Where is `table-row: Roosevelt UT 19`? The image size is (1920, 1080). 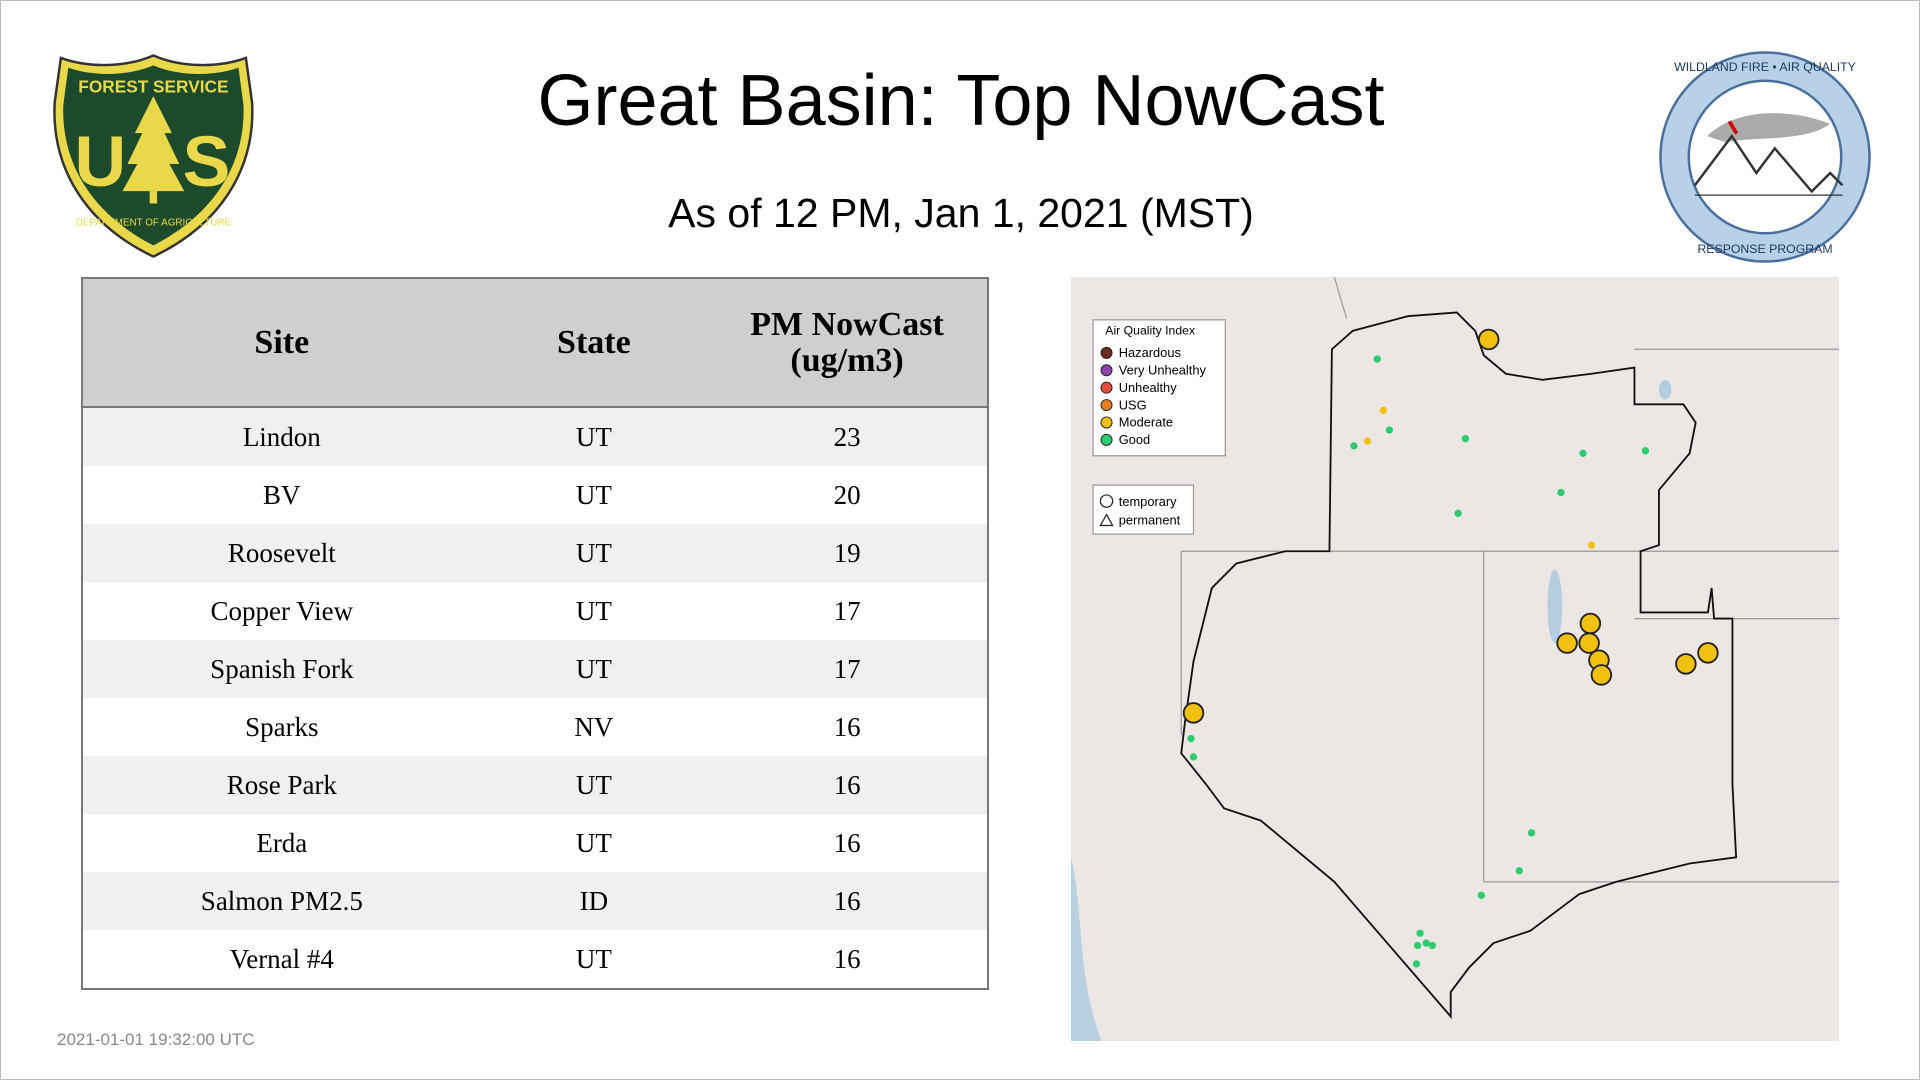
table-row: Roosevelt UT 19 is located at coordinates (535, 553).